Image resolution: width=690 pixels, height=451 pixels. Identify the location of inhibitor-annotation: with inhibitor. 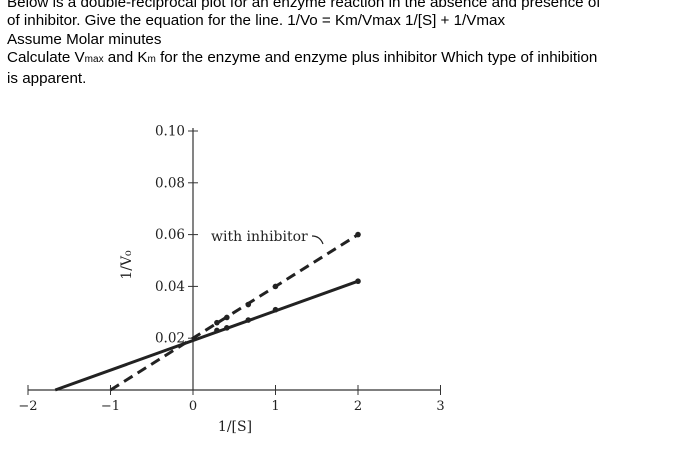
(259, 237).